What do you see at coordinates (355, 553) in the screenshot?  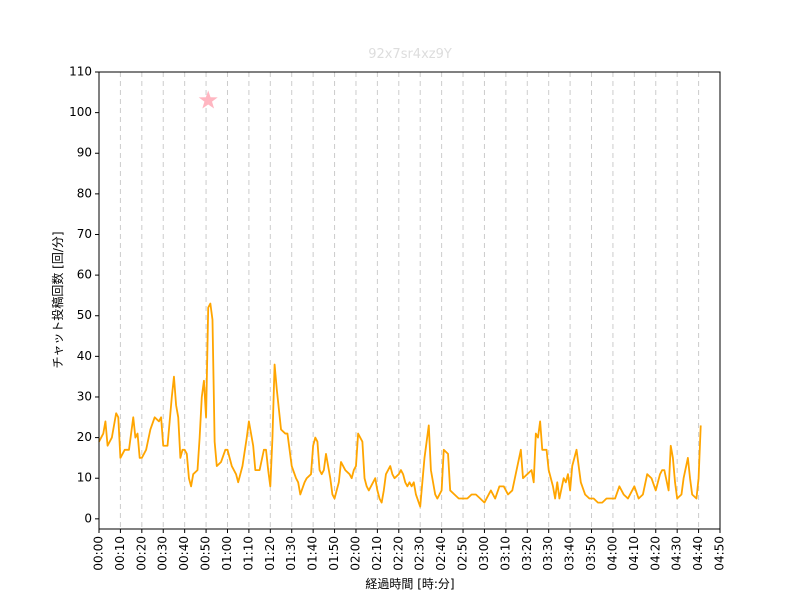 I see `x-tick-label: 02:00` at bounding box center [355, 553].